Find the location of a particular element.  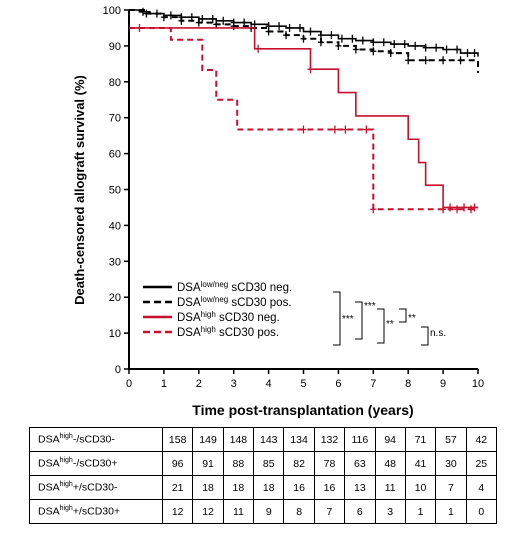

x-tick-label: 1 is located at coordinates (164, 384).